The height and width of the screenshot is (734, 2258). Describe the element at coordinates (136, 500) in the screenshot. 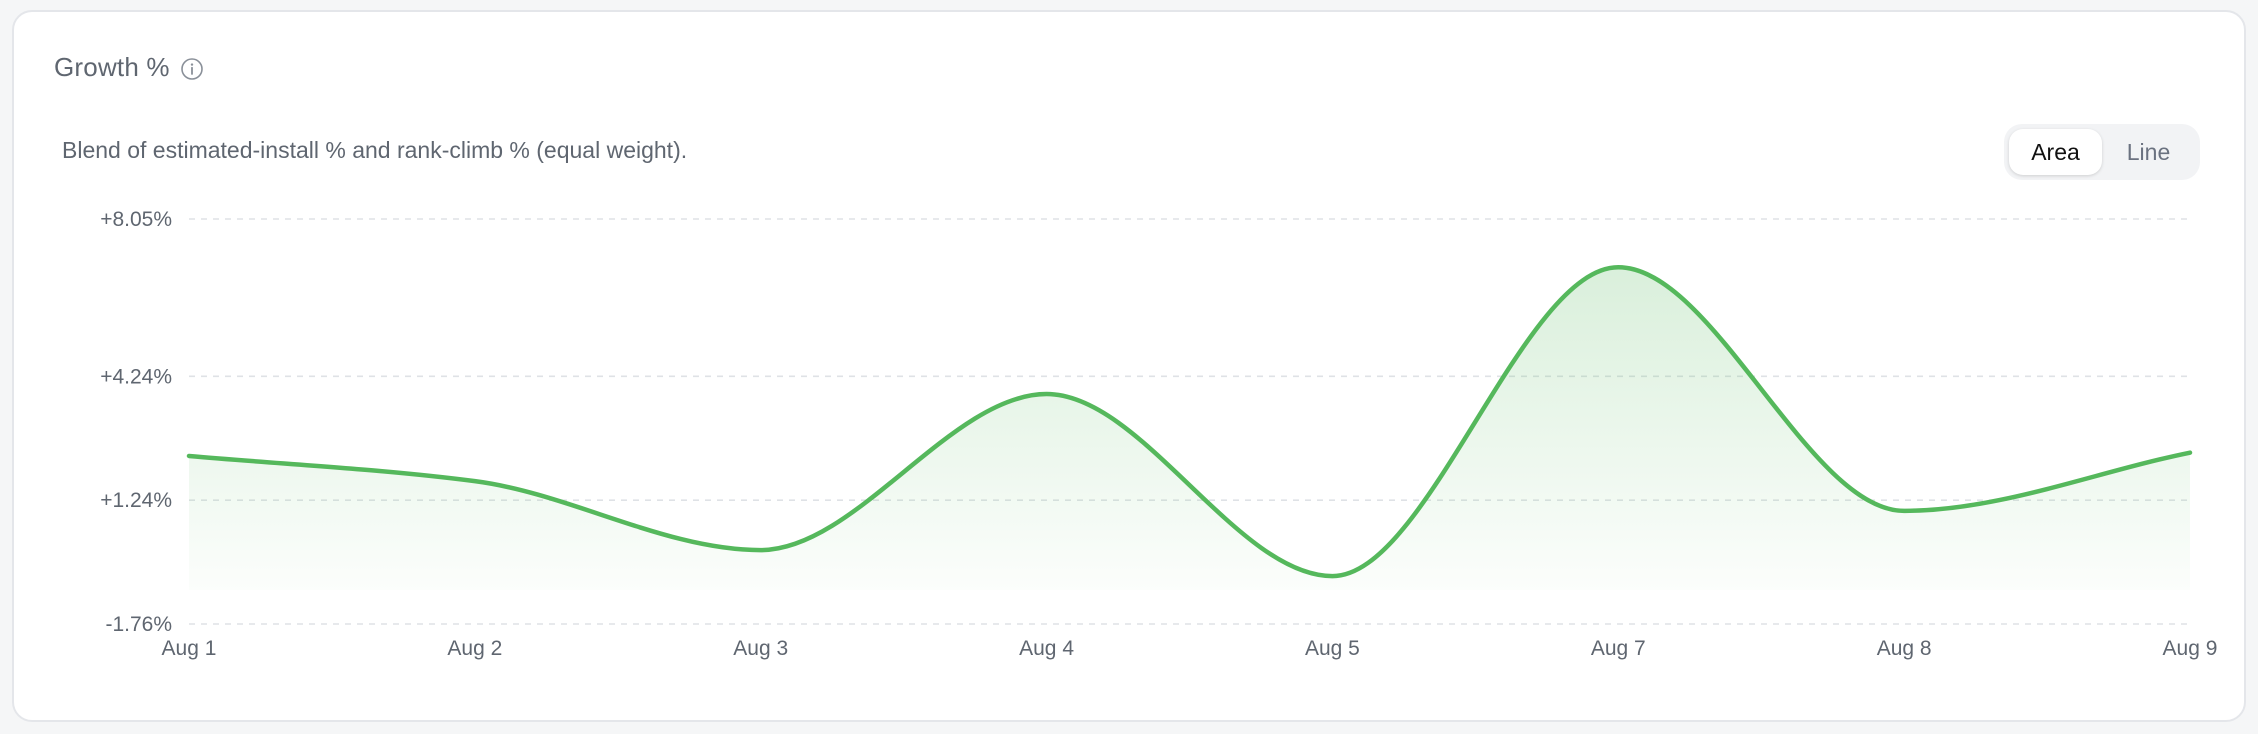

I see `y-tick-label: +1.24%` at that location.